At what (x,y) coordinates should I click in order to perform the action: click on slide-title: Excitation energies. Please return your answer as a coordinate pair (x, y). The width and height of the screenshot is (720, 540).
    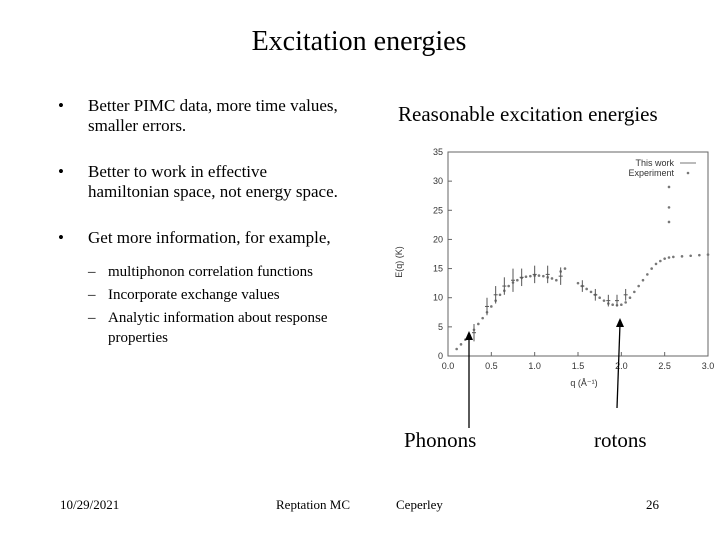
    Looking at the image, I should click on (359, 41).